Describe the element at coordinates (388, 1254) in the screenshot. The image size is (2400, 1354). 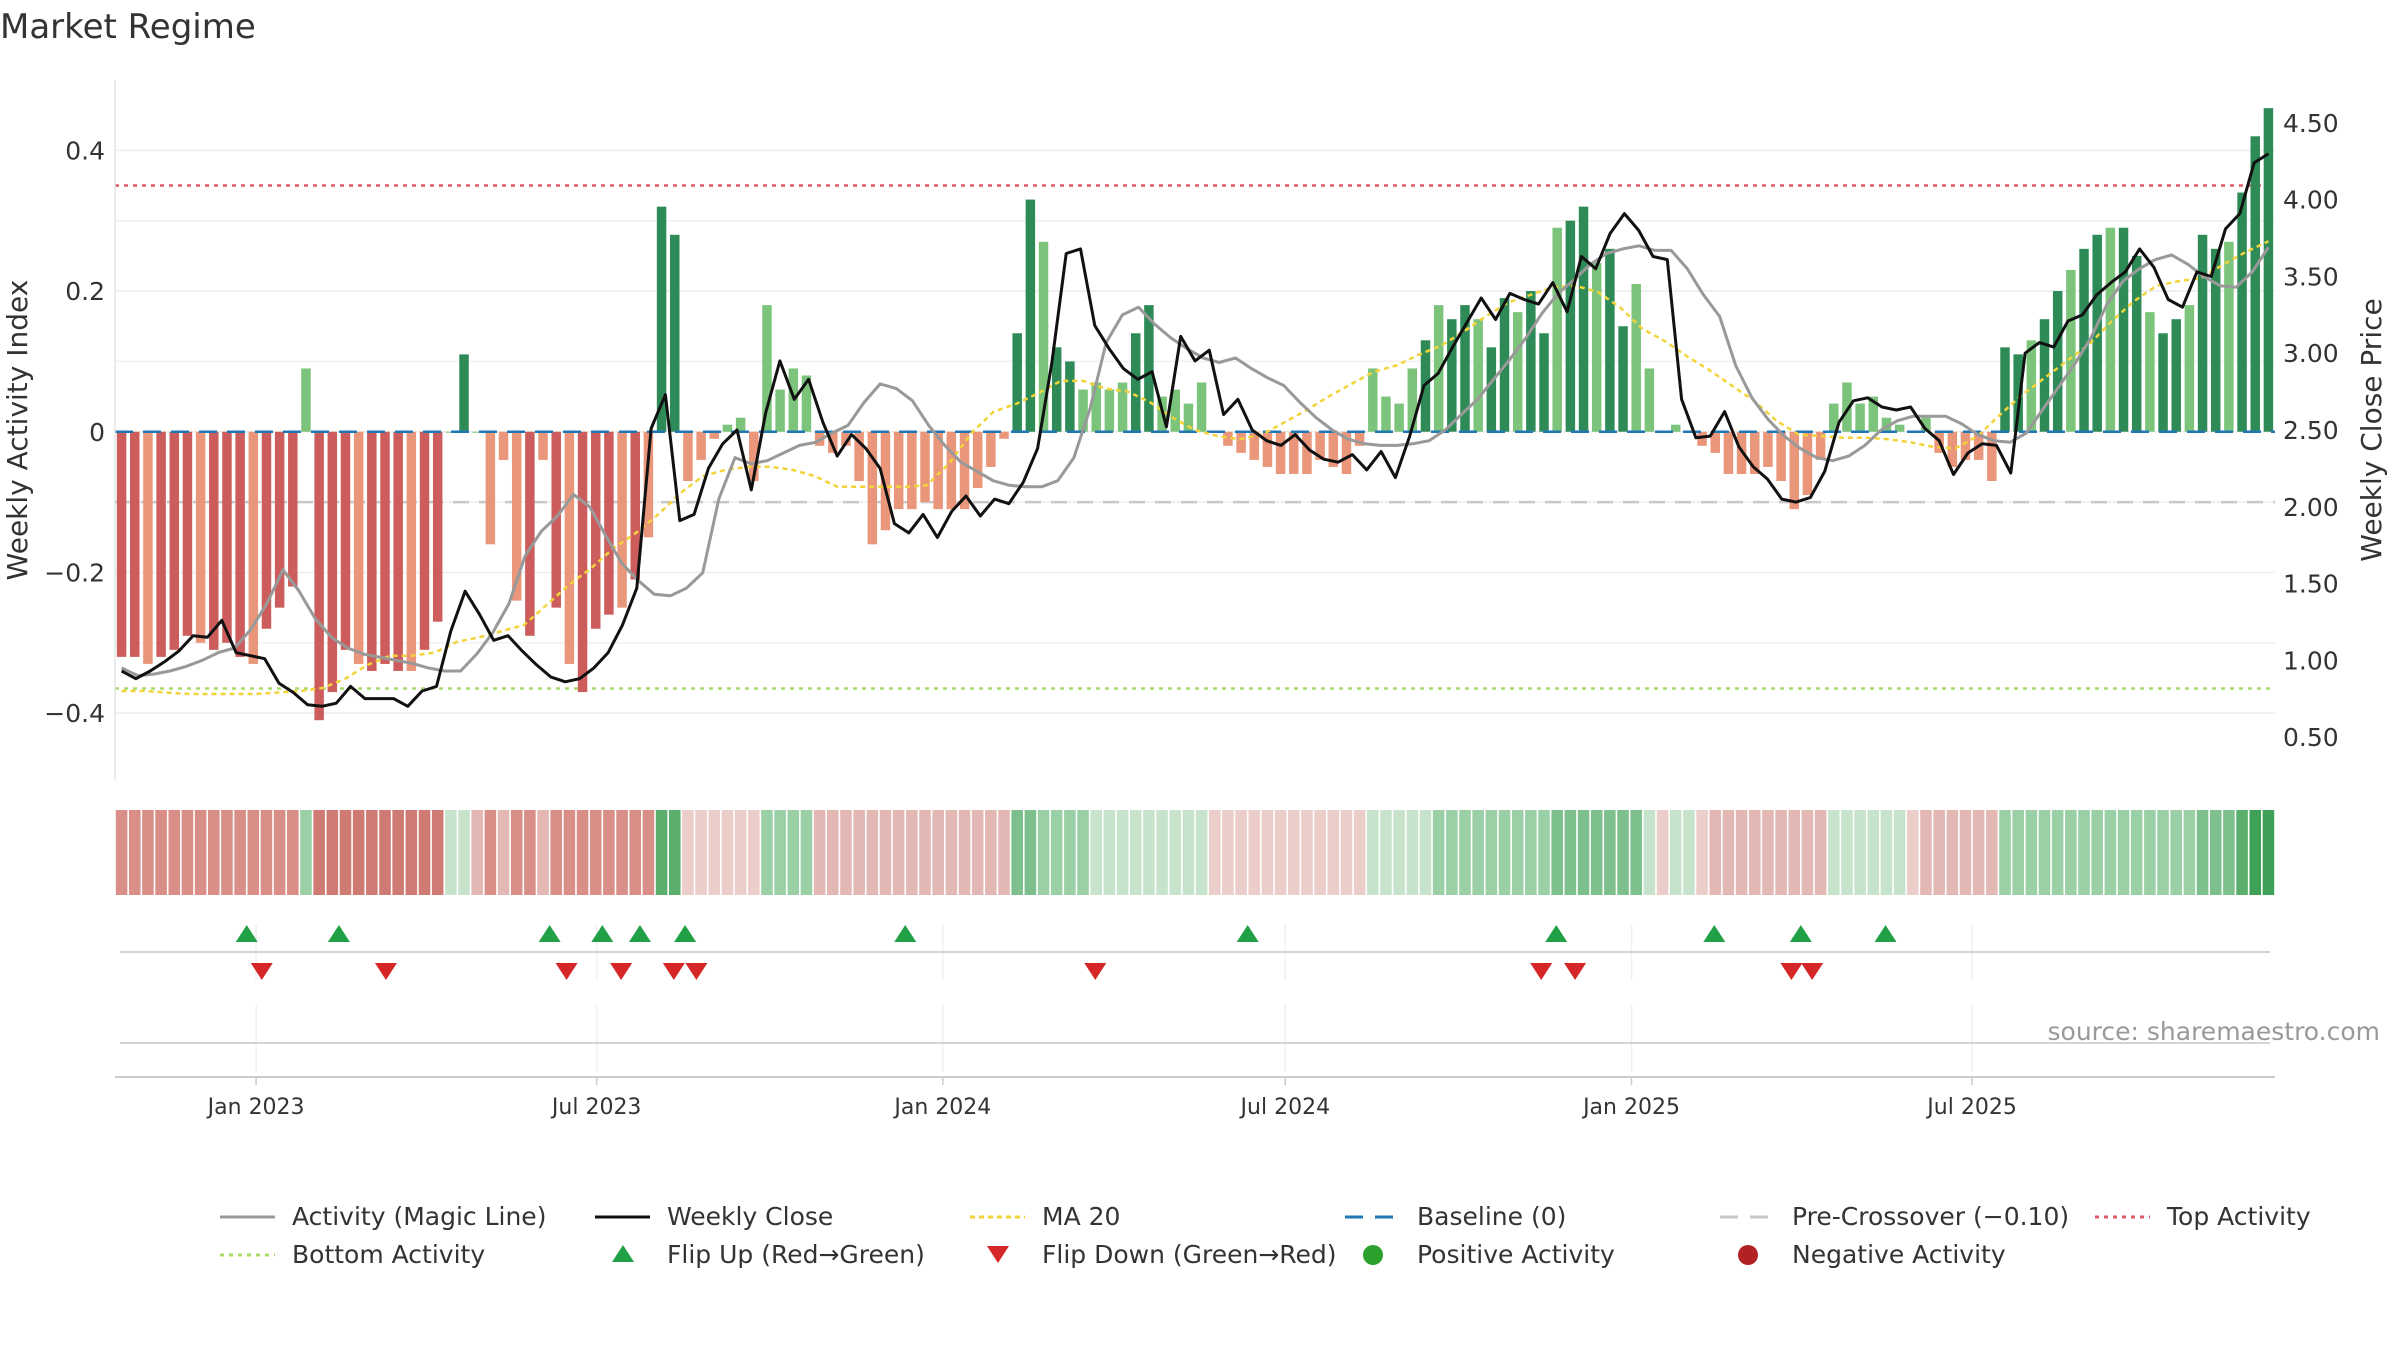
I see `legend-label: Bottom Activity` at that location.